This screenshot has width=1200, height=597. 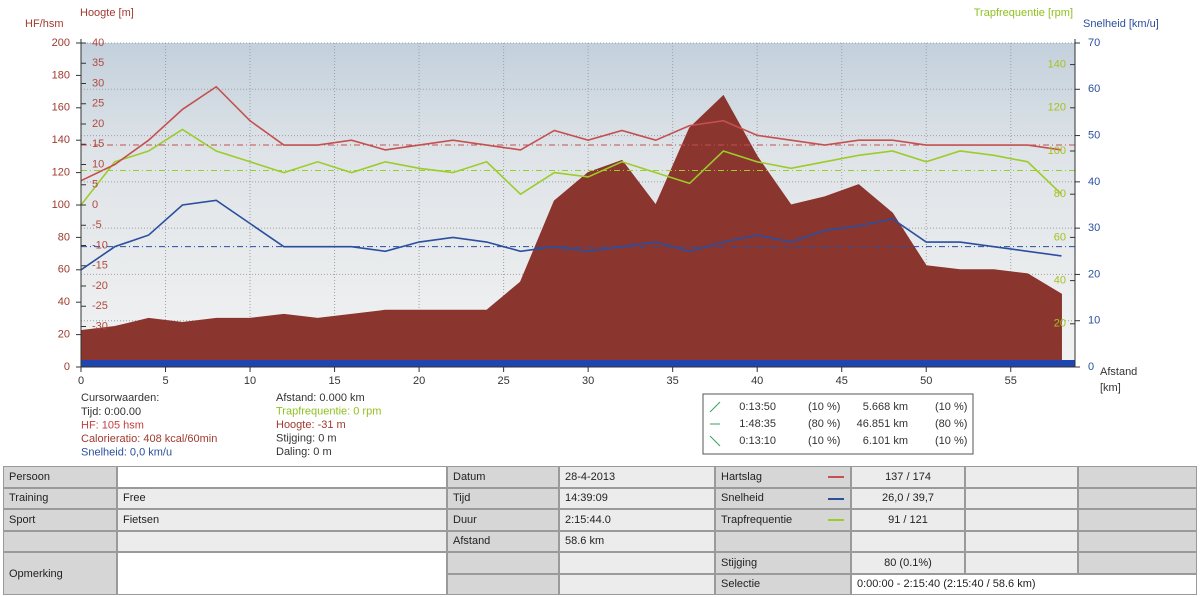 What do you see at coordinates (1057, 65) in the screenshot?
I see `y4-tick-label: 140` at bounding box center [1057, 65].